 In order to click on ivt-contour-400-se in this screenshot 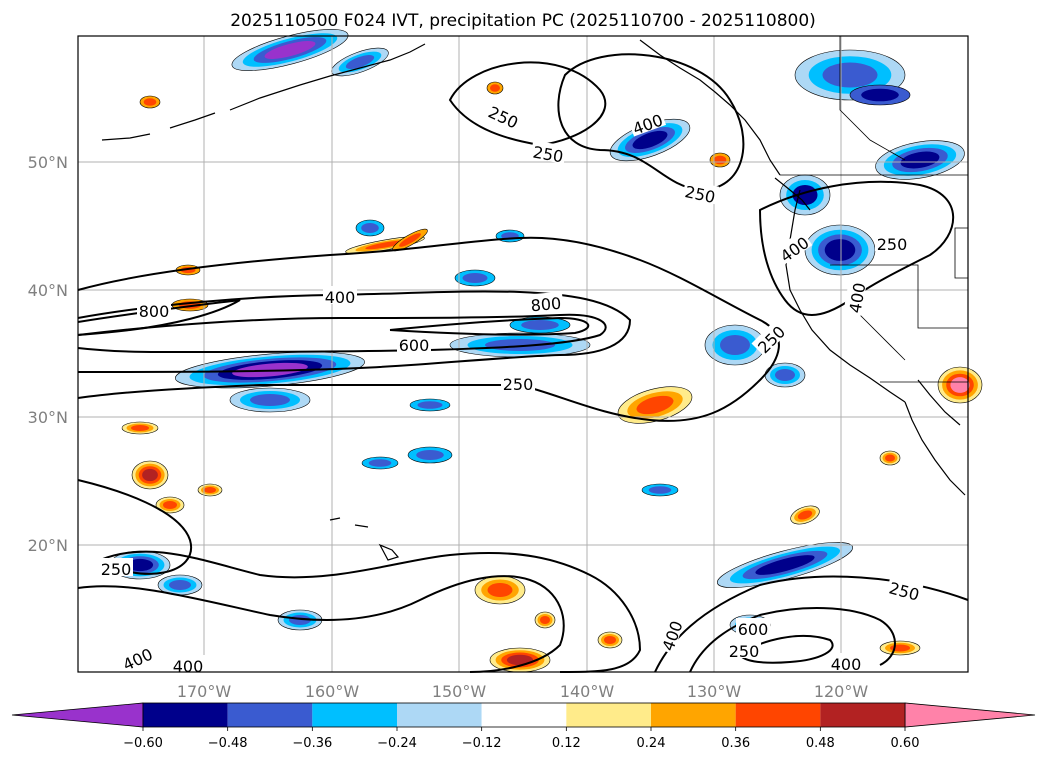, I will do `click(792, 640)`.